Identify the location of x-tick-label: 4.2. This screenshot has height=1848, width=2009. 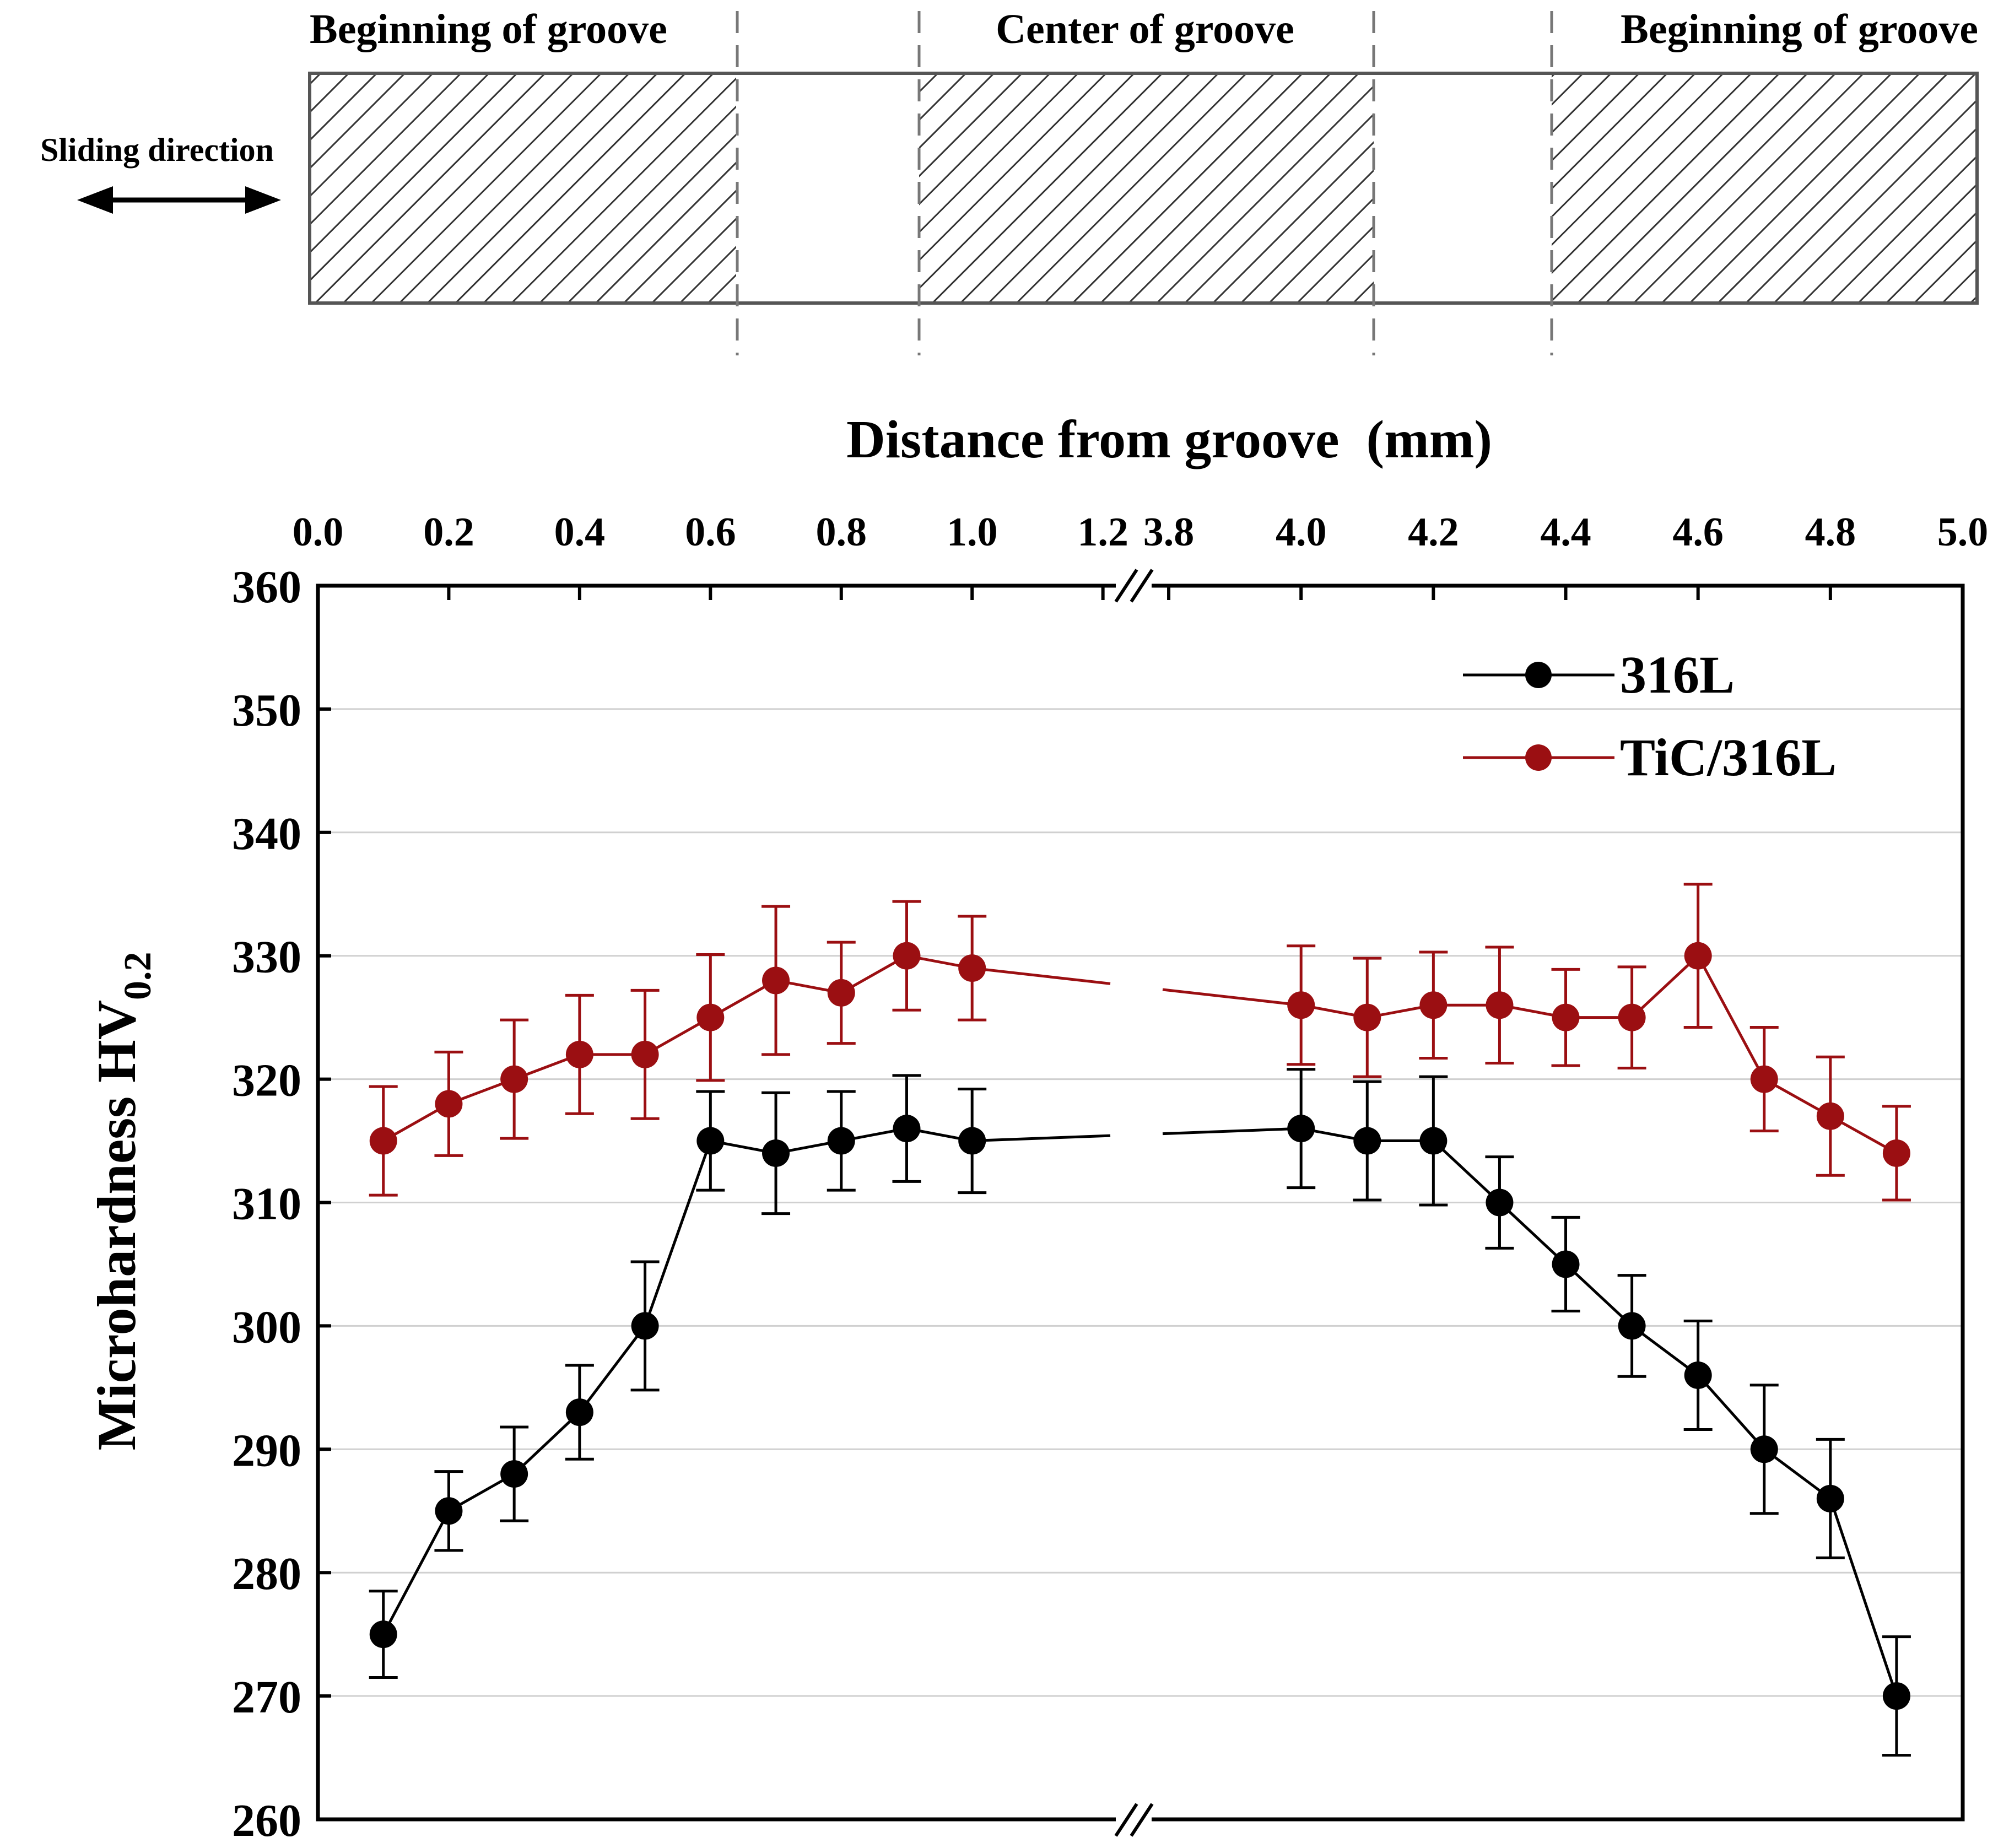
(1433, 532).